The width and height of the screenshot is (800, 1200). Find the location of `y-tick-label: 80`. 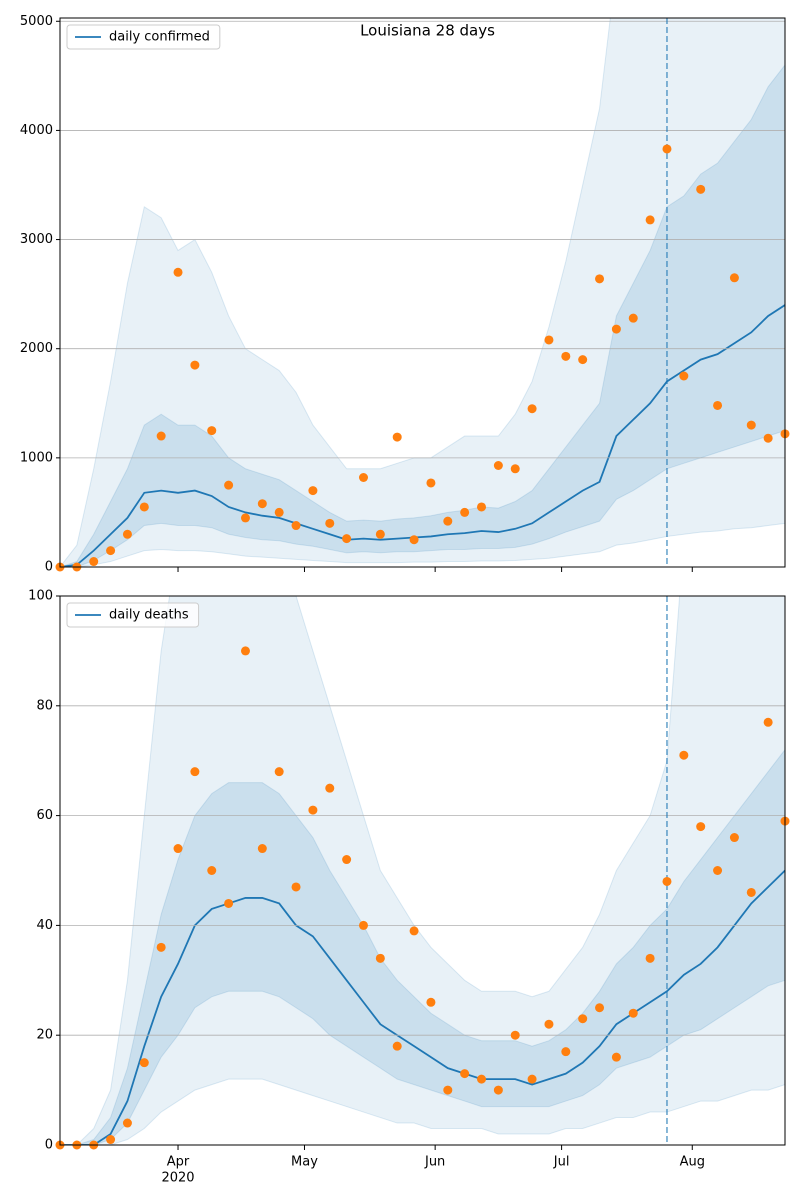

y-tick-label: 80 is located at coordinates (44, 705).